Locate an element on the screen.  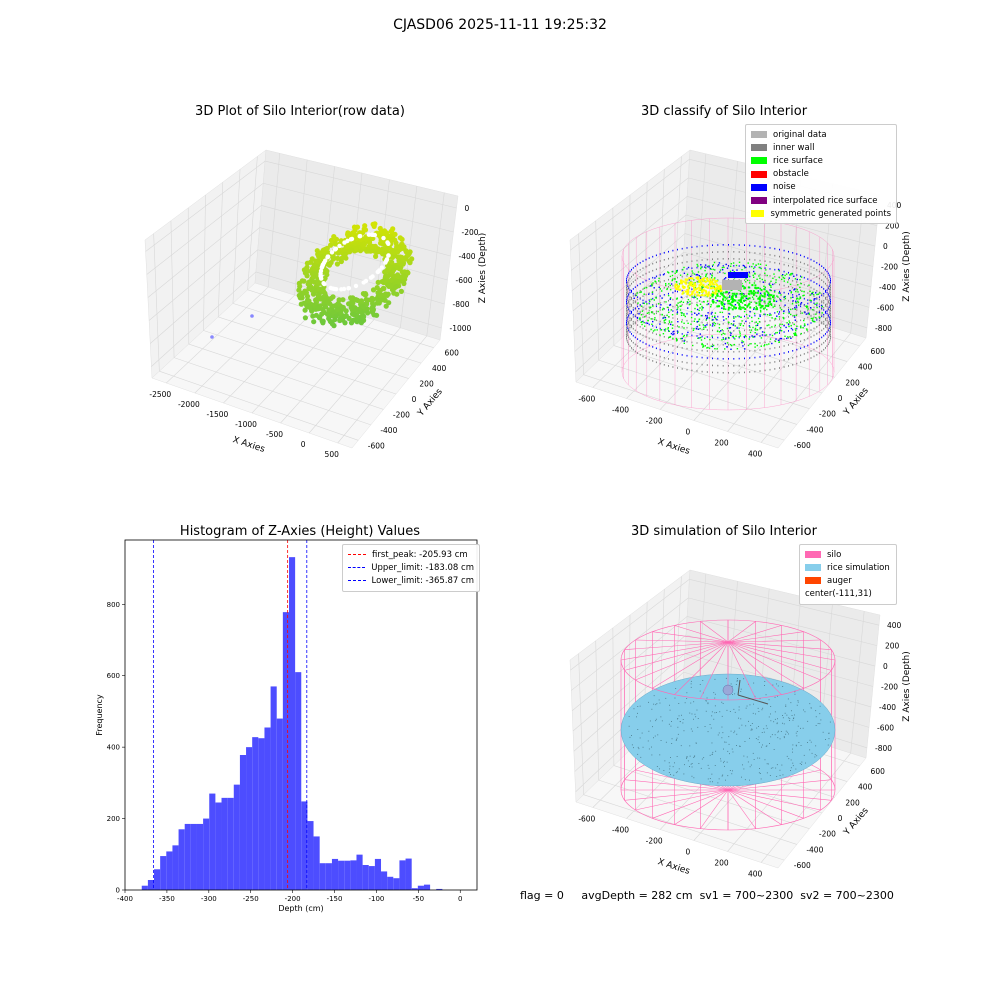
raw-grid is located at coordinates (301, 298).